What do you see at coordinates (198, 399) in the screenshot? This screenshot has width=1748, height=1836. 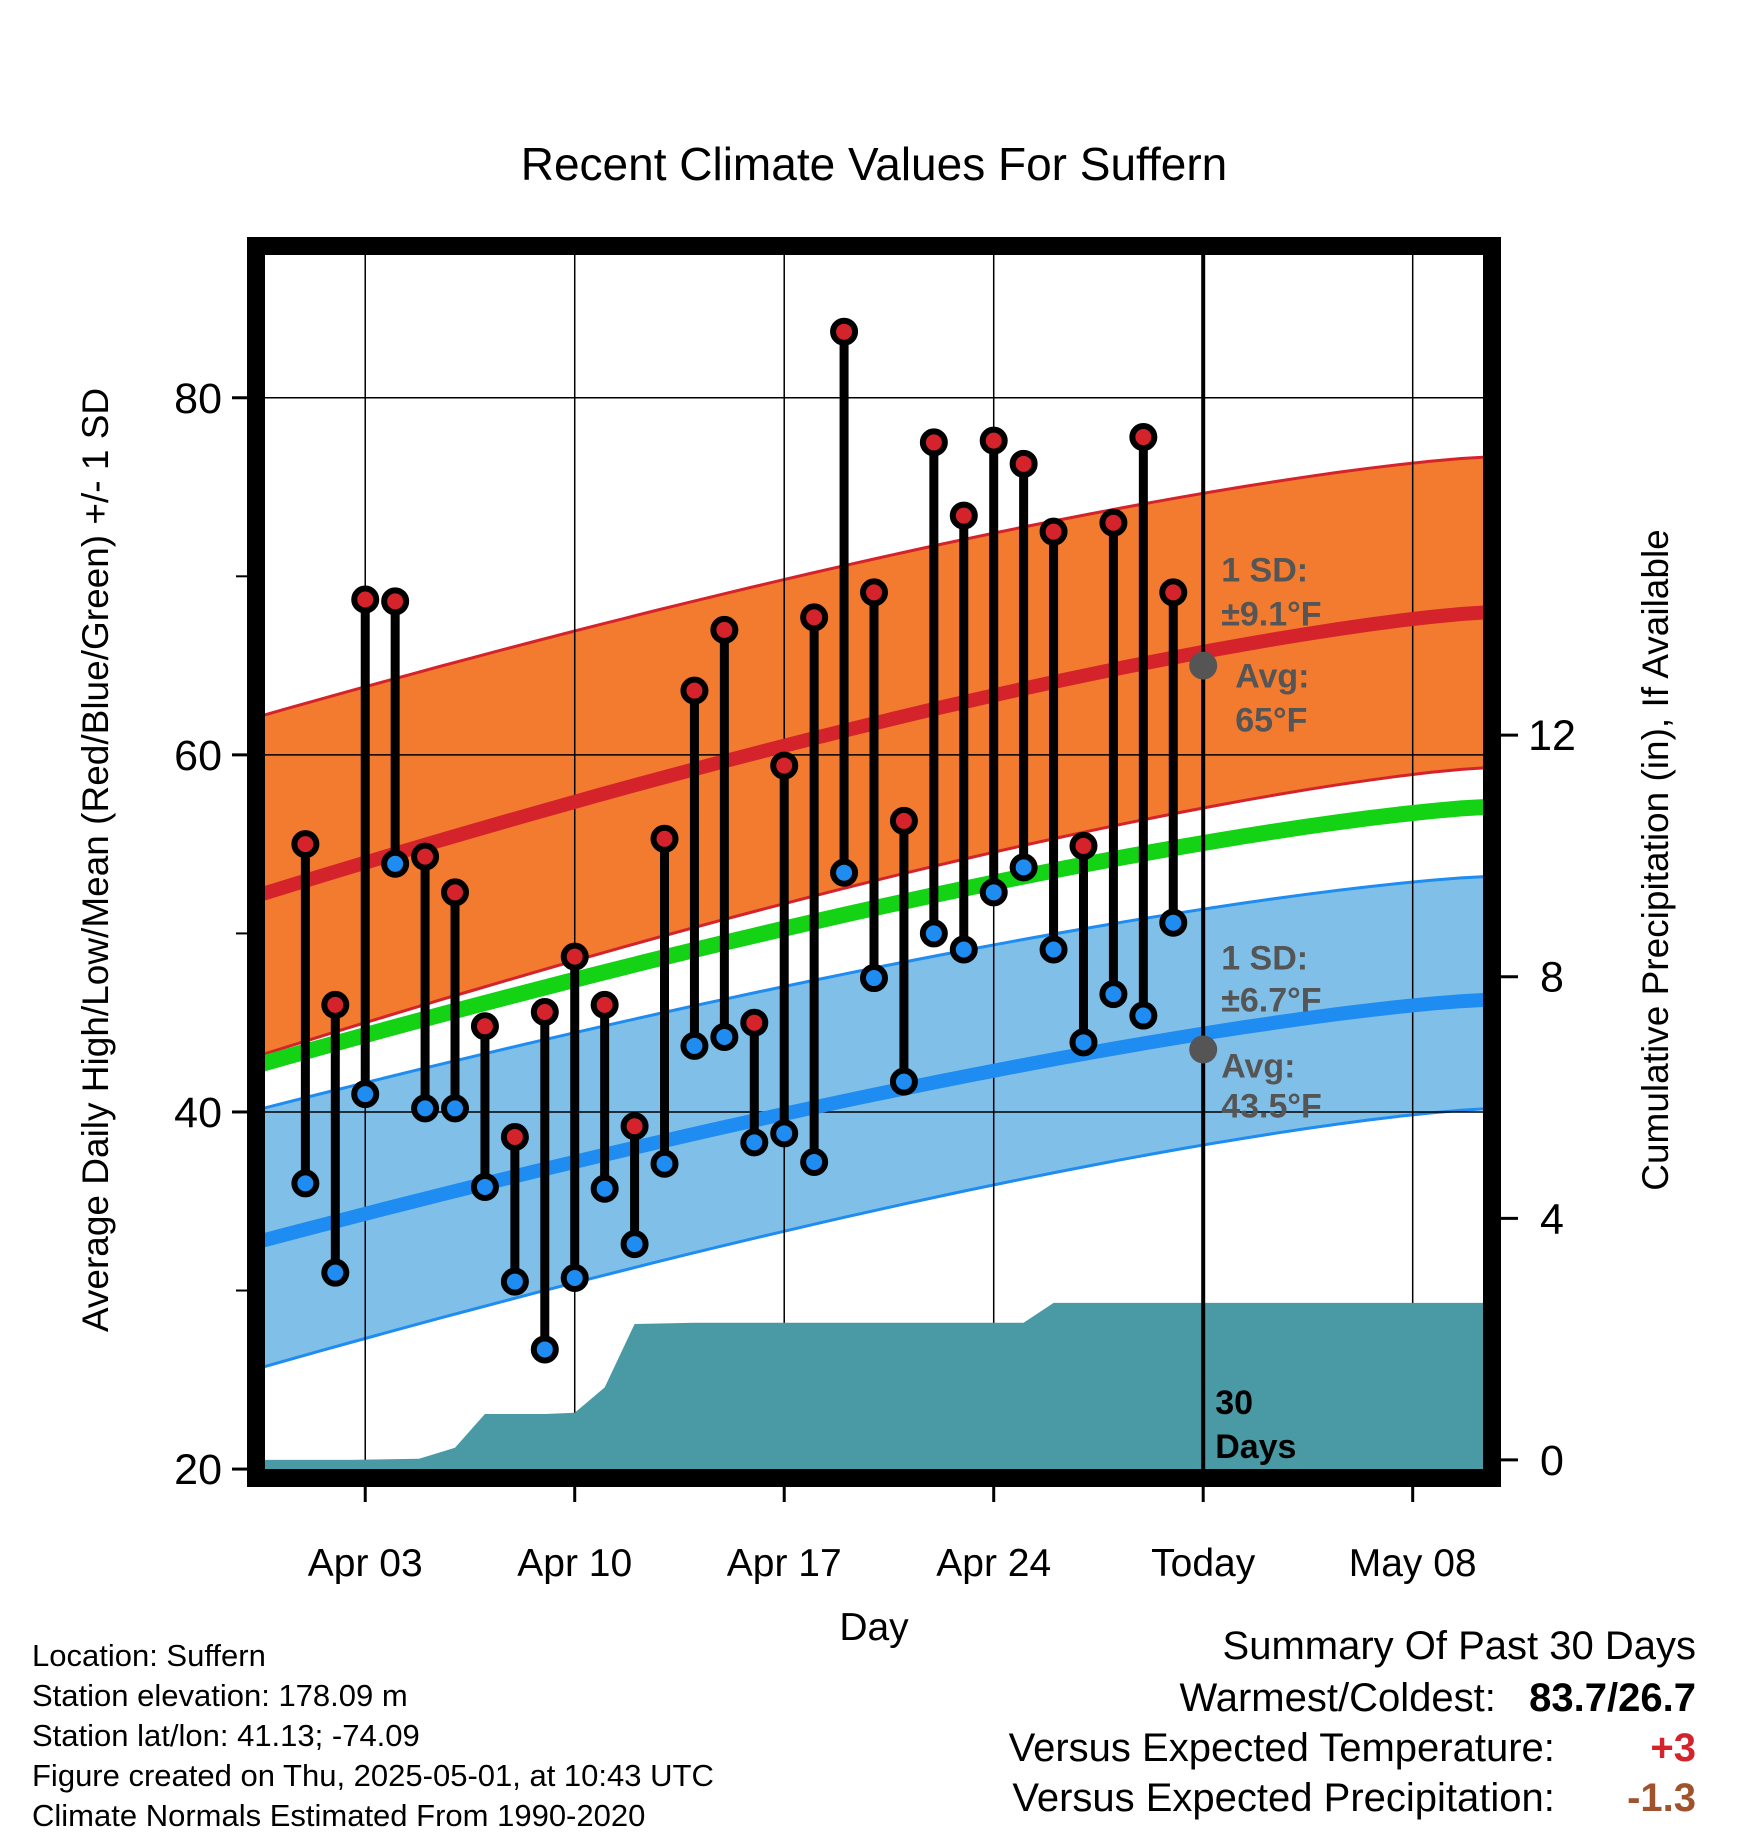 I see `y-tick-label: 80` at bounding box center [198, 399].